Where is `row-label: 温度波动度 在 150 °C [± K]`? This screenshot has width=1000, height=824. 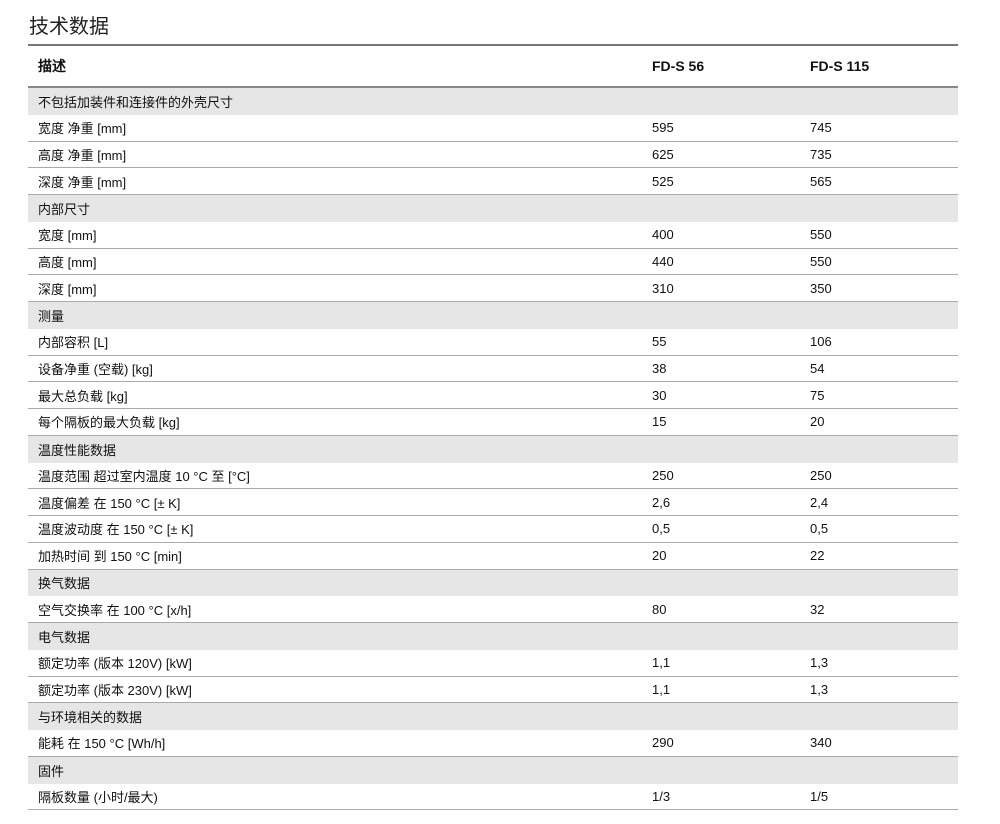 row-label: 温度波动度 在 150 °C [± K] is located at coordinates (116, 530).